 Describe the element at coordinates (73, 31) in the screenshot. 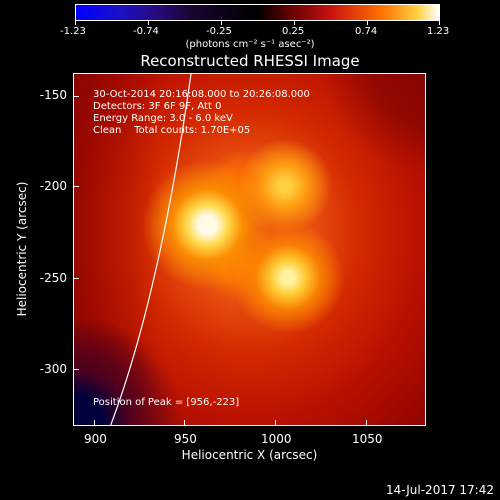

I see `colorbar-tick-label: -1.23` at that location.